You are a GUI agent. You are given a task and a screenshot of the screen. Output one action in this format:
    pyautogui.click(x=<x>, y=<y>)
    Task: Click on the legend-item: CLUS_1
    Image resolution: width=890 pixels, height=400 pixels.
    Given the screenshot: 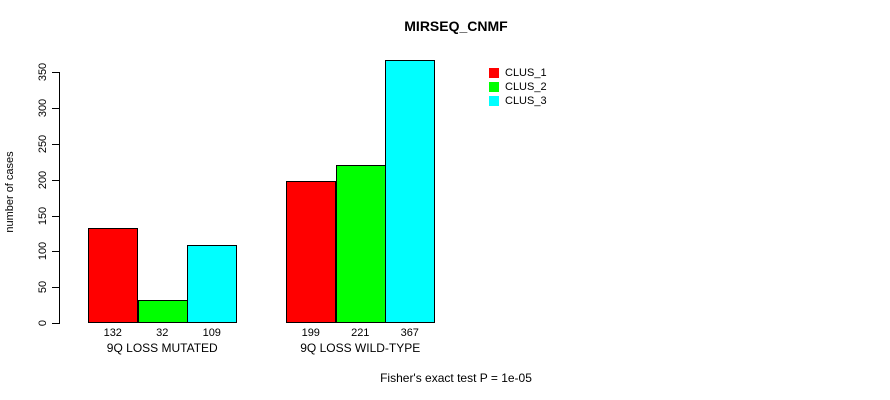 What is the action you would take?
    pyautogui.click(x=518, y=73)
    